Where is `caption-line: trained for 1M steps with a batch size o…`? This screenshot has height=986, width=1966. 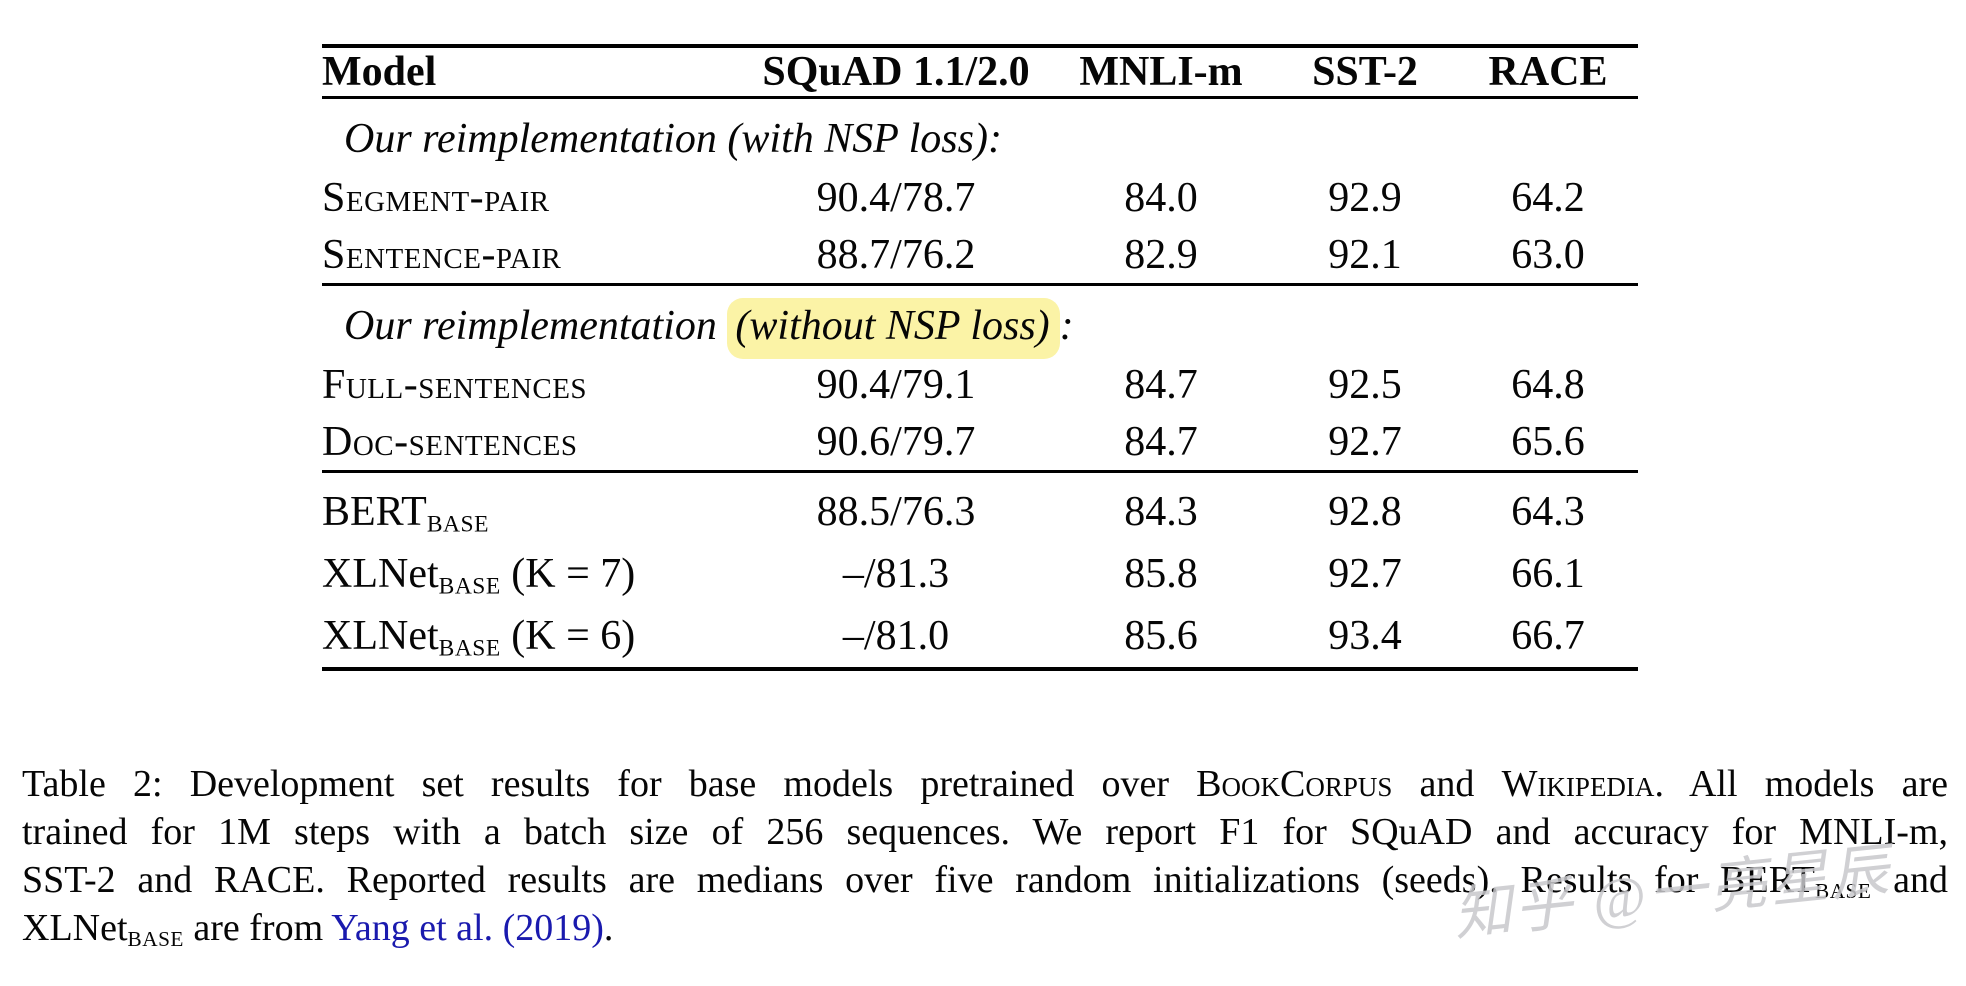 caption-line: trained for 1M steps with a batch size o… is located at coordinates (985, 832).